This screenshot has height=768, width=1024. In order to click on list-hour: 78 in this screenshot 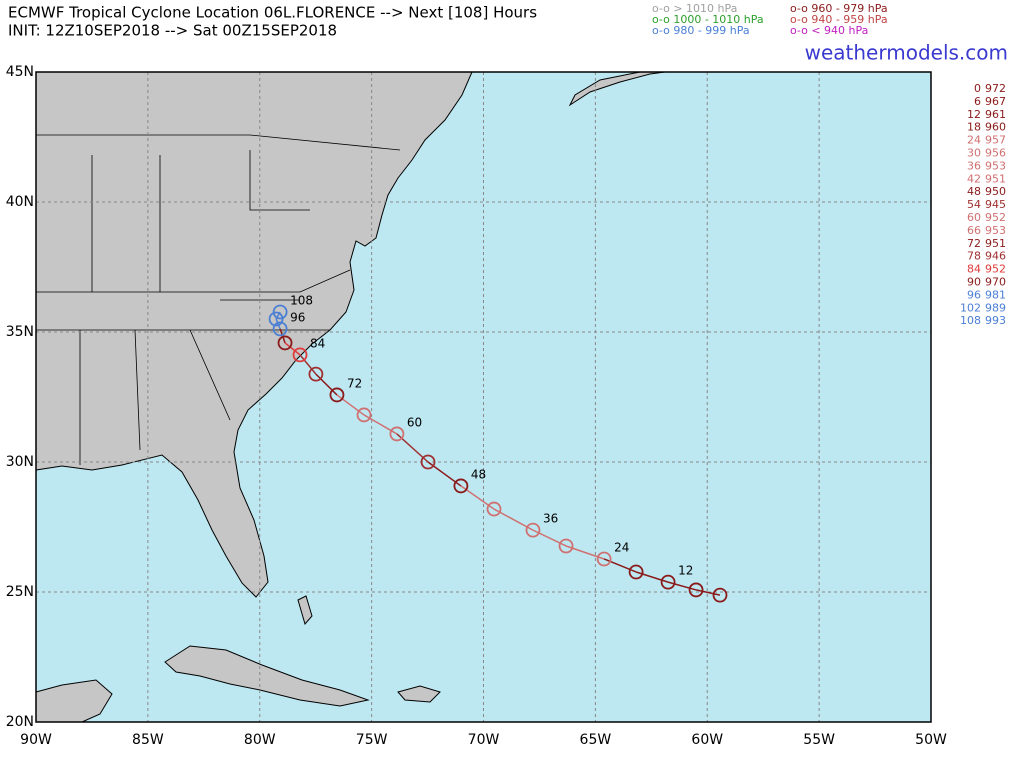, I will do `click(974, 256)`.